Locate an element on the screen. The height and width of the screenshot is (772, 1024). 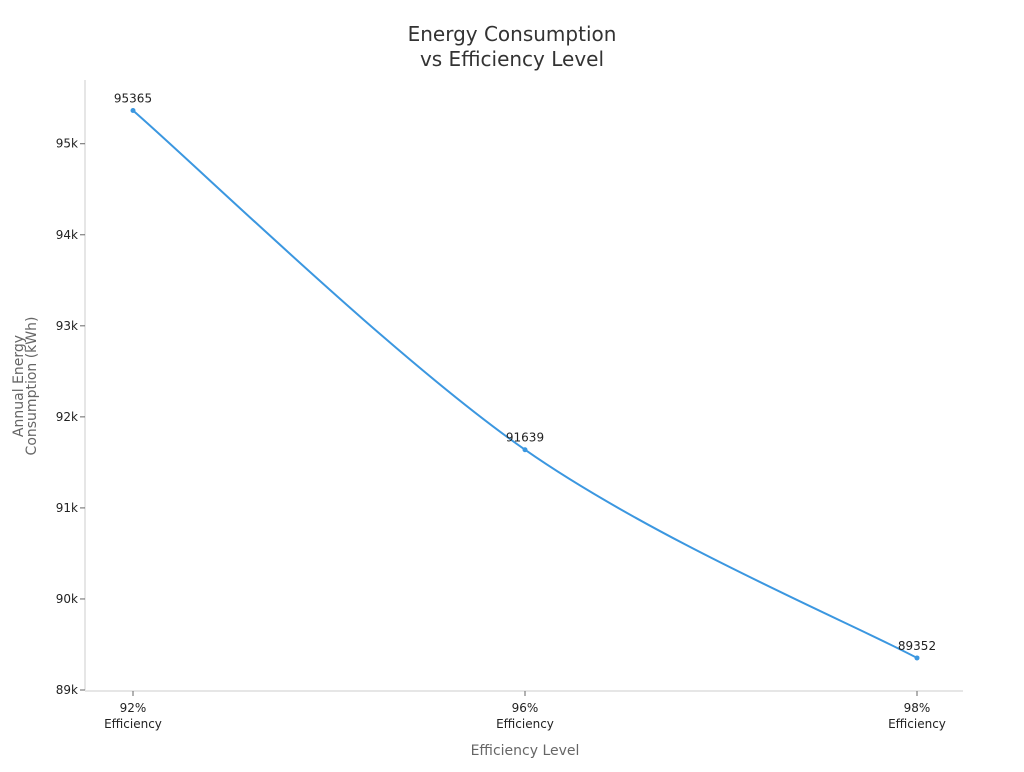
y-tick-label: 89k is located at coordinates (67, 690).